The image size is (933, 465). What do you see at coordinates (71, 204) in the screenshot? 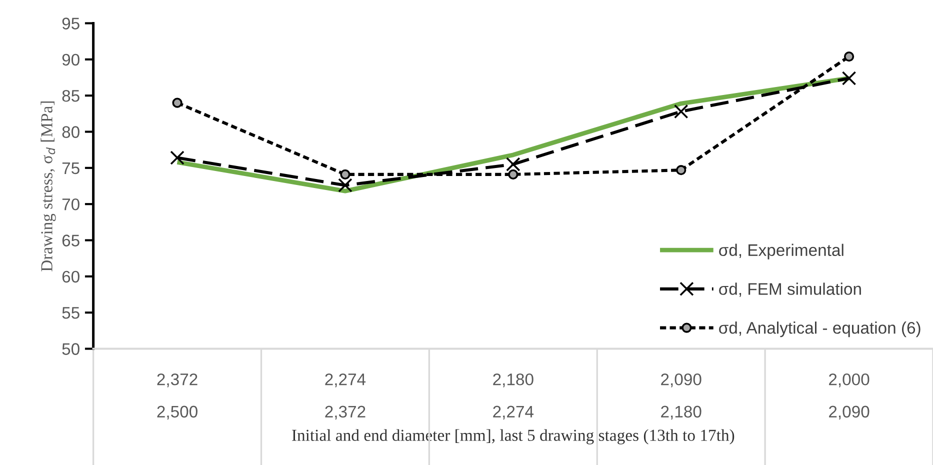
I see `y-tick-label: 70` at bounding box center [71, 204].